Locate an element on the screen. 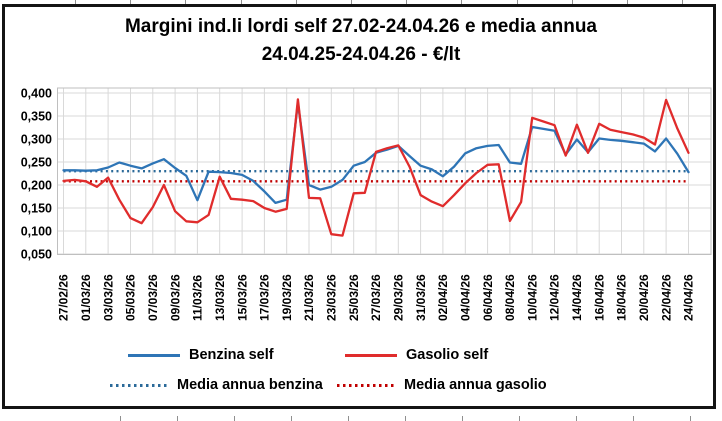  x-axis-tick-label: 10/04/26 is located at coordinates (532, 297).